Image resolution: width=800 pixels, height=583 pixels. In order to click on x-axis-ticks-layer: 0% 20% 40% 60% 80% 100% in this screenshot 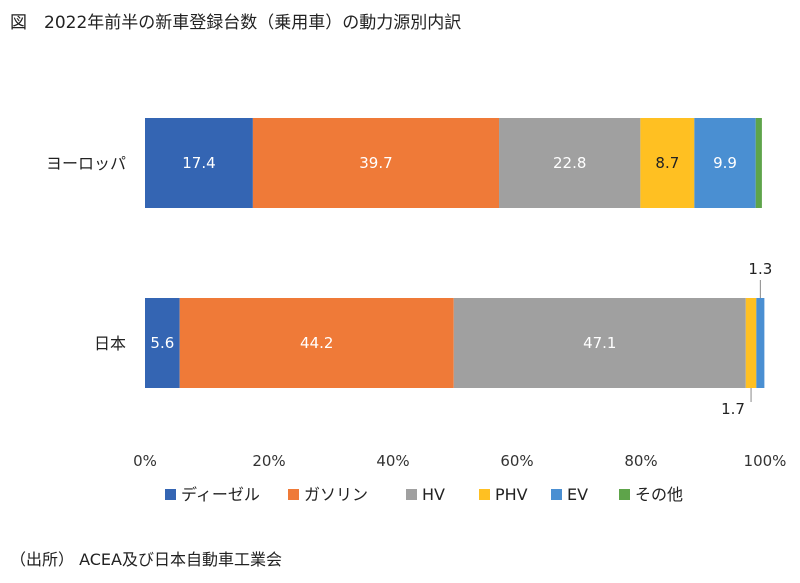, I will do `click(459, 461)`.